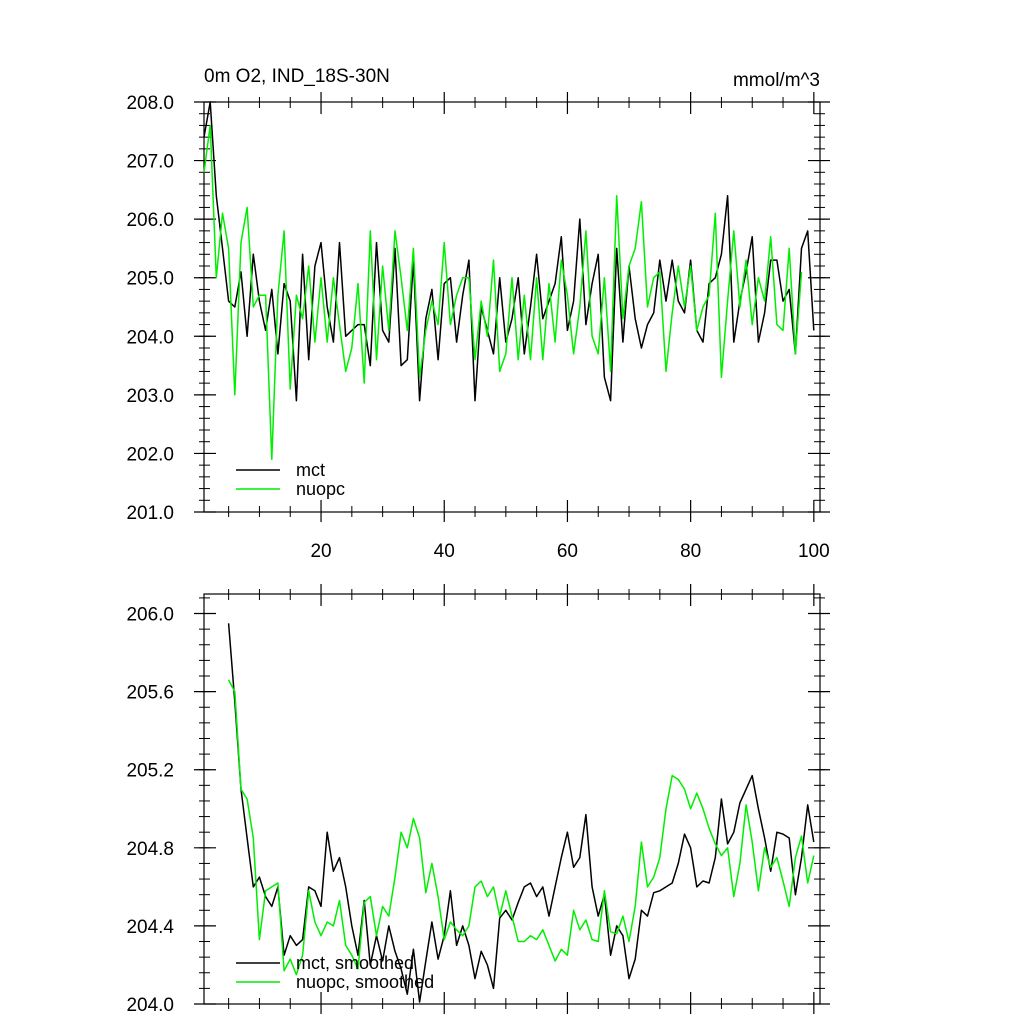  Describe the element at coordinates (776, 80) in the screenshot. I see `units-label: mmol/m^3` at that location.